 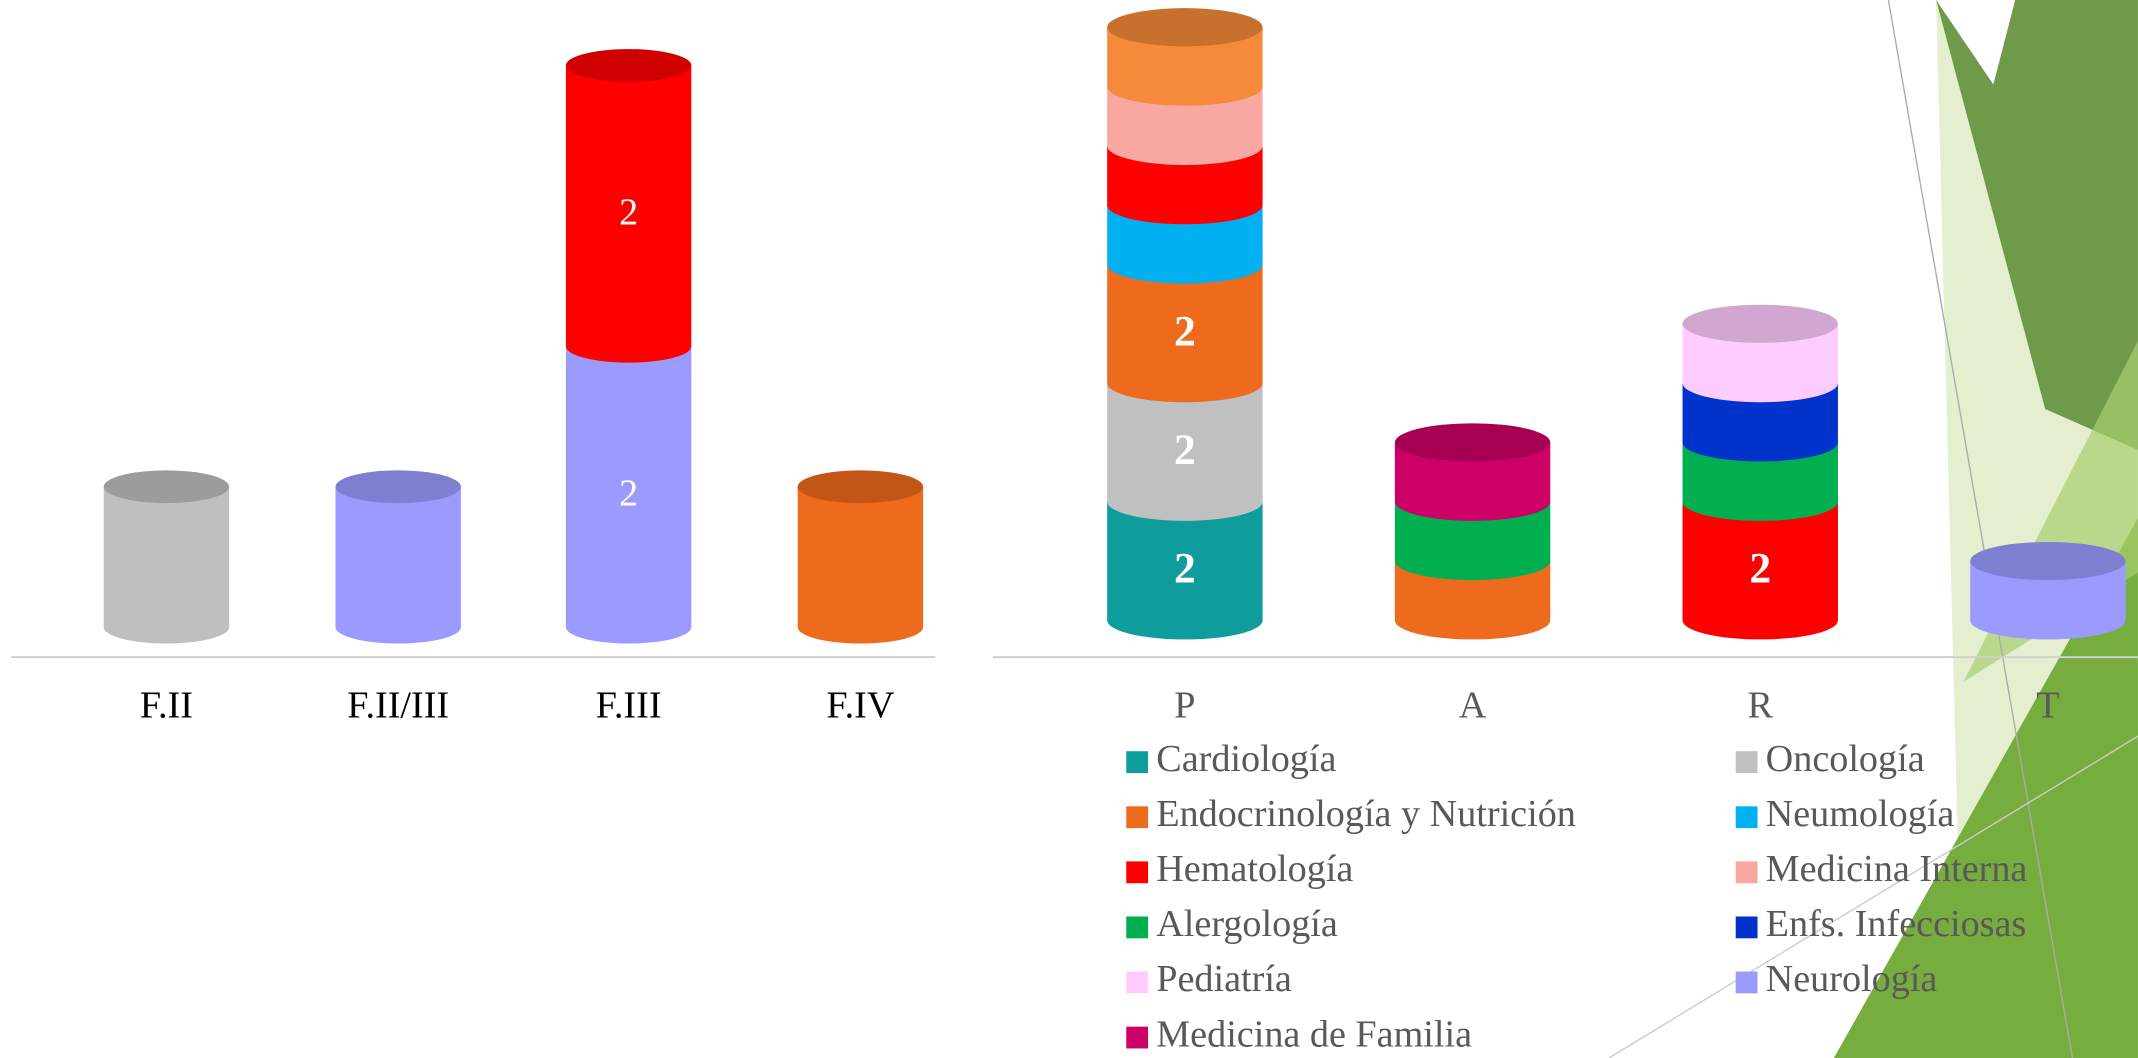 What do you see at coordinates (1860, 814) in the screenshot?
I see `legend-label: Neumología` at bounding box center [1860, 814].